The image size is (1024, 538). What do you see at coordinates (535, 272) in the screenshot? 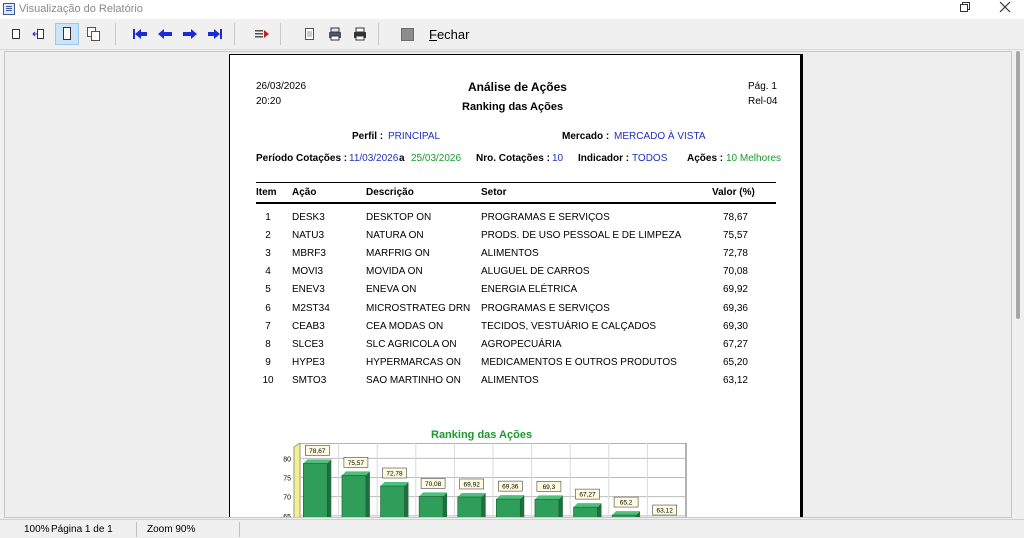
I see `cell-setor: ALUGUEL DE CARROS` at bounding box center [535, 272].